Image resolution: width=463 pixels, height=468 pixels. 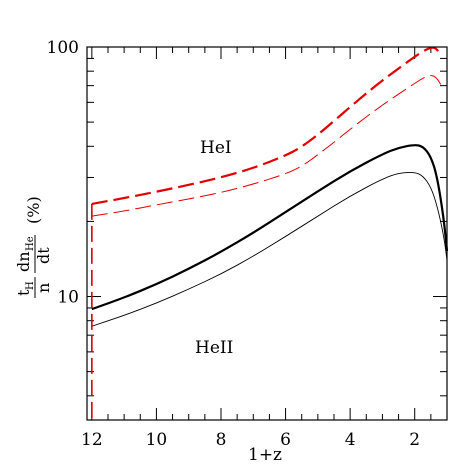 What do you see at coordinates (43, 288) in the screenshot?
I see `ylabel-n: n` at bounding box center [43, 288].